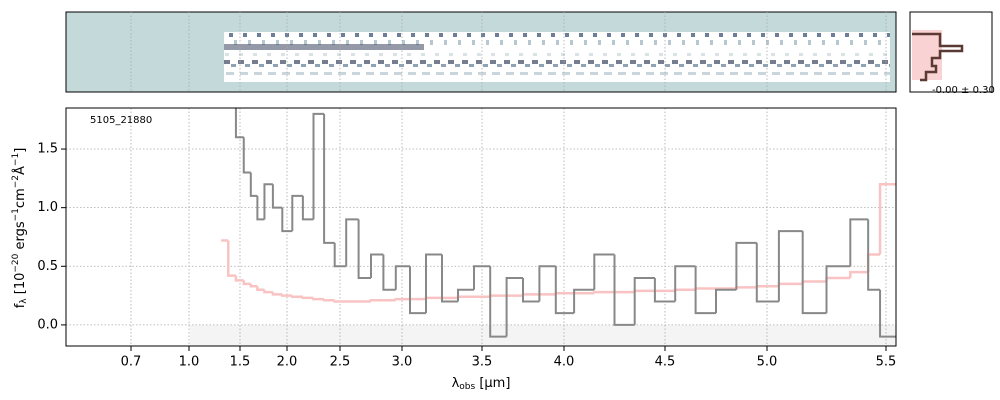 The image size is (1000, 400). I want to click on x-tick-label: 3.5, so click(482, 362).